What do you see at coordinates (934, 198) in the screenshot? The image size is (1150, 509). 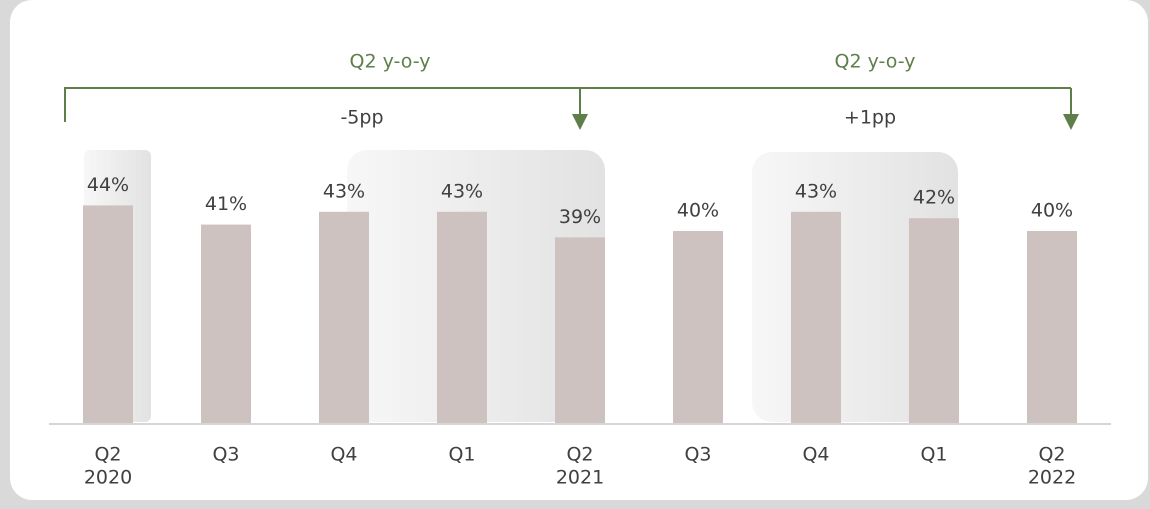 I see `value-label: 42%` at bounding box center [934, 198].